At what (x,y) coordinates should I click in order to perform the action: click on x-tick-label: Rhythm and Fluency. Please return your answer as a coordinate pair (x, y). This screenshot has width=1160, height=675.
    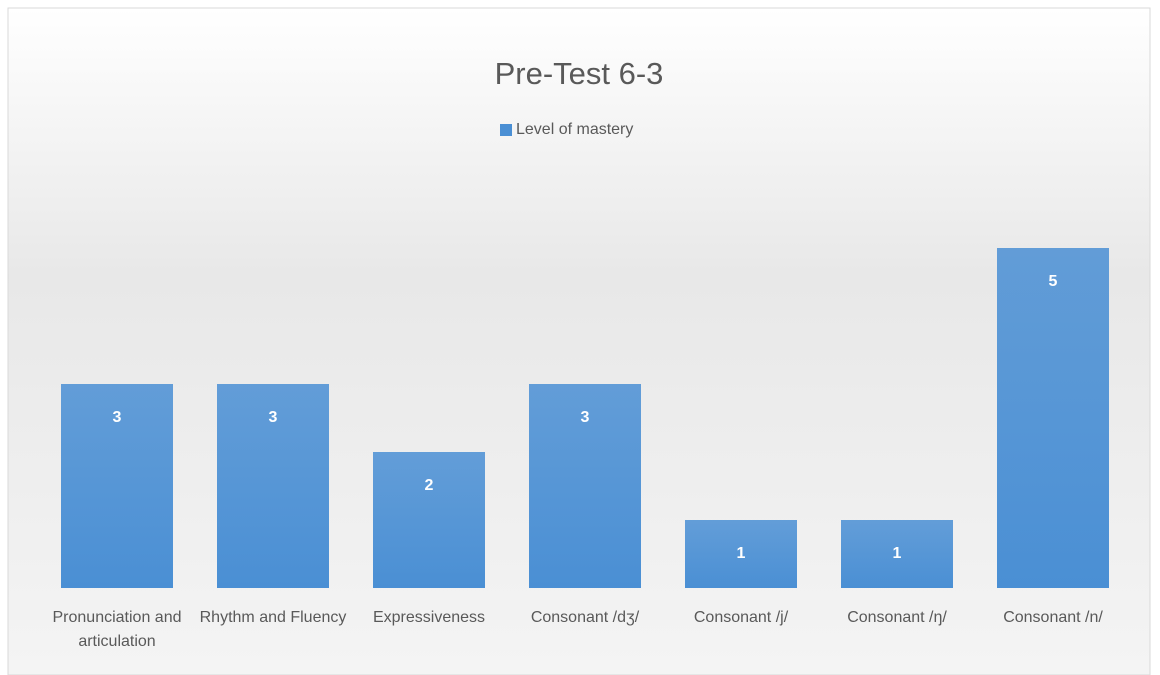
    Looking at the image, I should click on (273, 617).